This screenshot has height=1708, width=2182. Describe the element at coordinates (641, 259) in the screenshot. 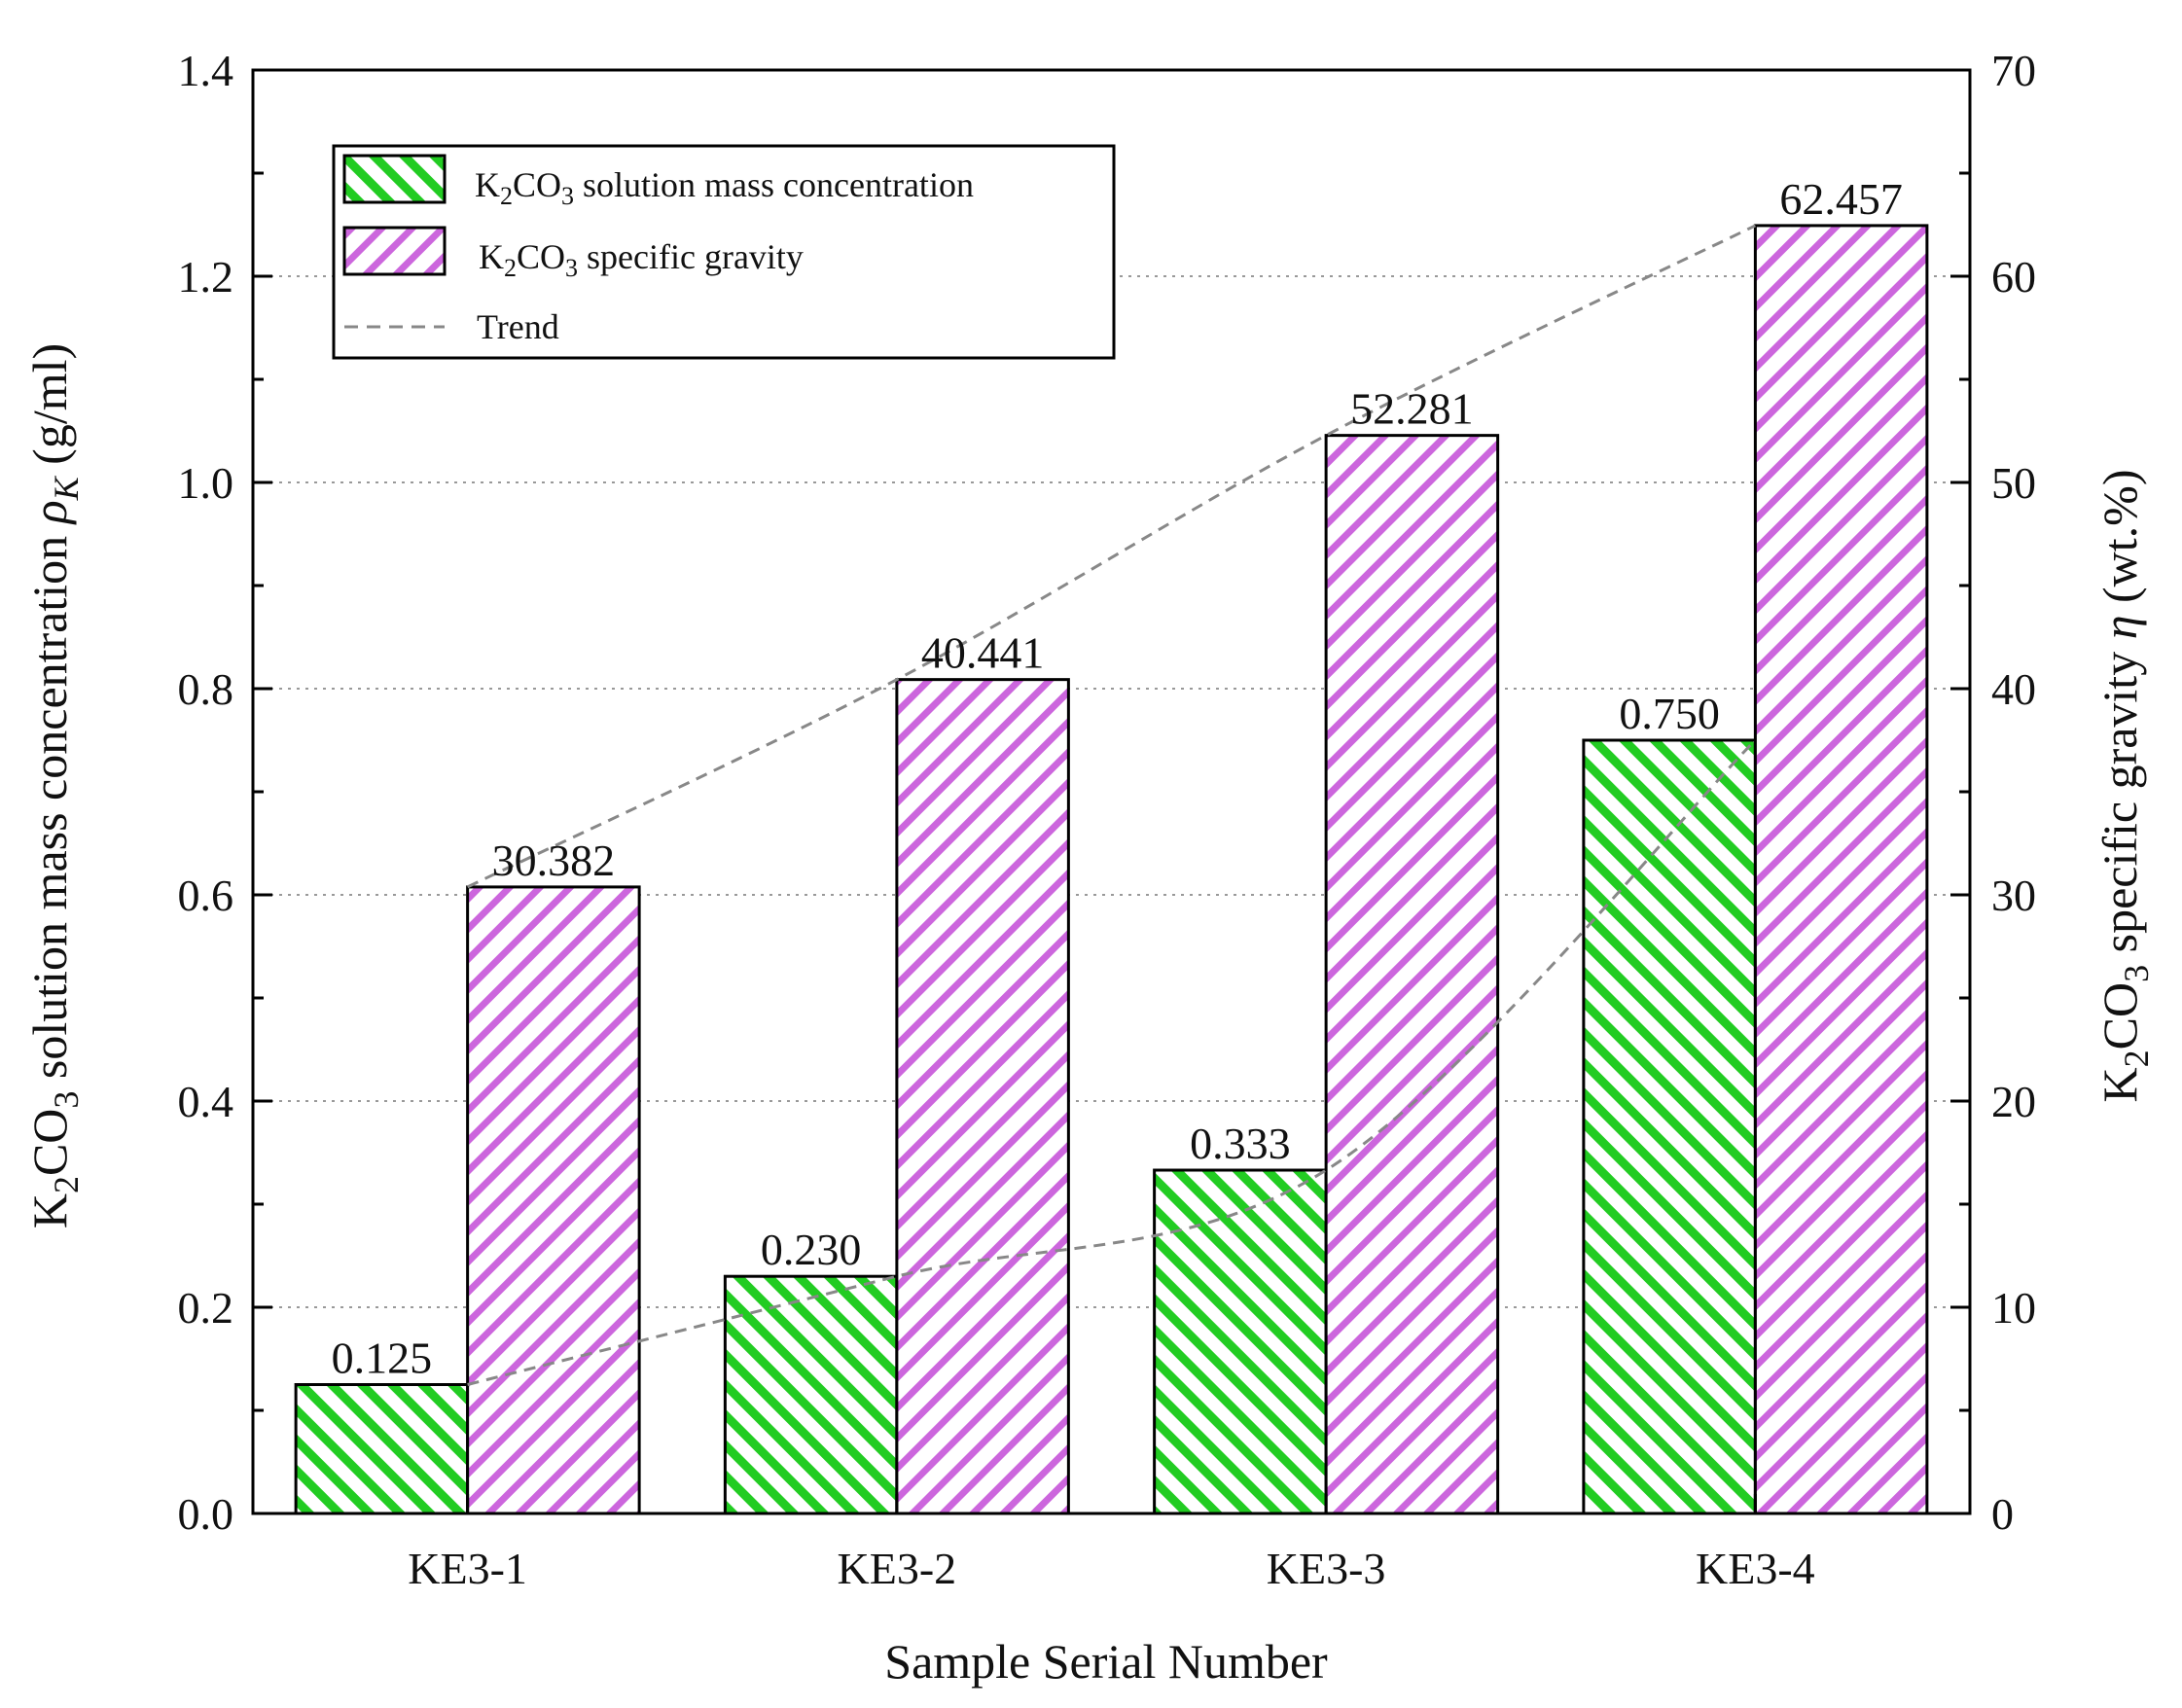

I see `legend-label-purple: K2CO3 specific gravity` at that location.